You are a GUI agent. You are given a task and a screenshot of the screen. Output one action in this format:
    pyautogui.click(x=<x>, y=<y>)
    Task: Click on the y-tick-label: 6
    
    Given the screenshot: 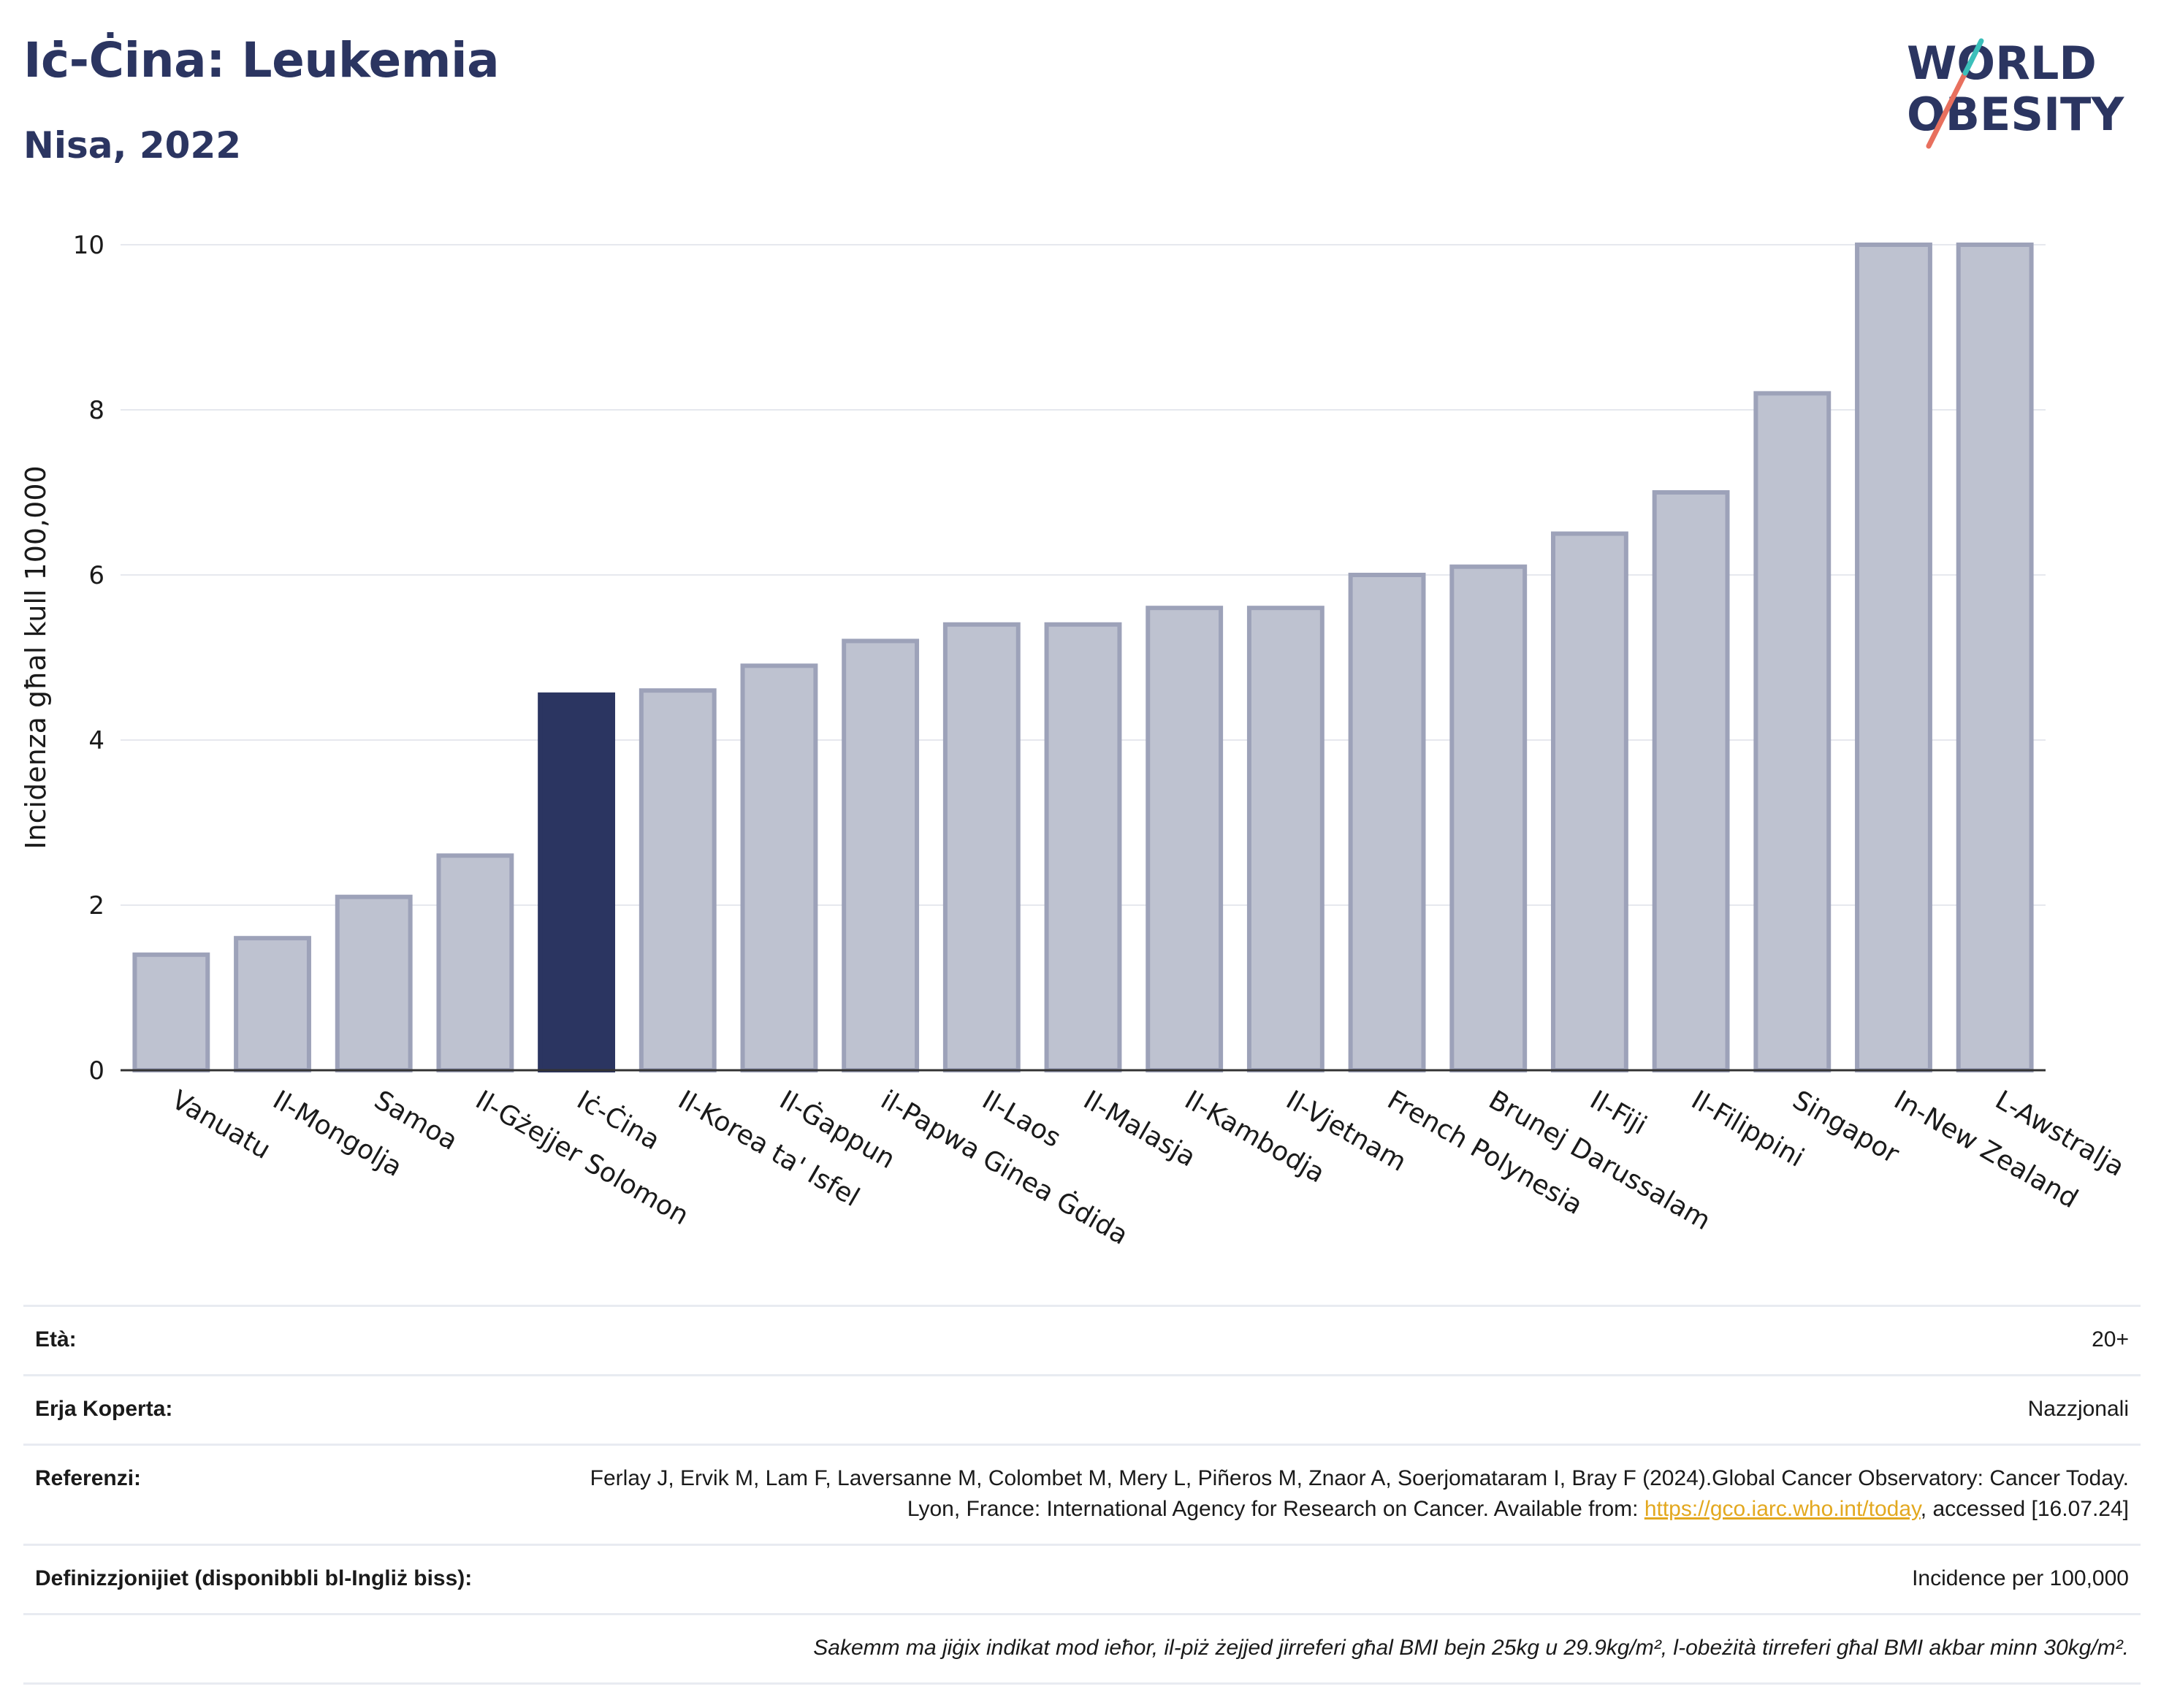 What is the action you would take?
    pyautogui.click(x=96, y=575)
    